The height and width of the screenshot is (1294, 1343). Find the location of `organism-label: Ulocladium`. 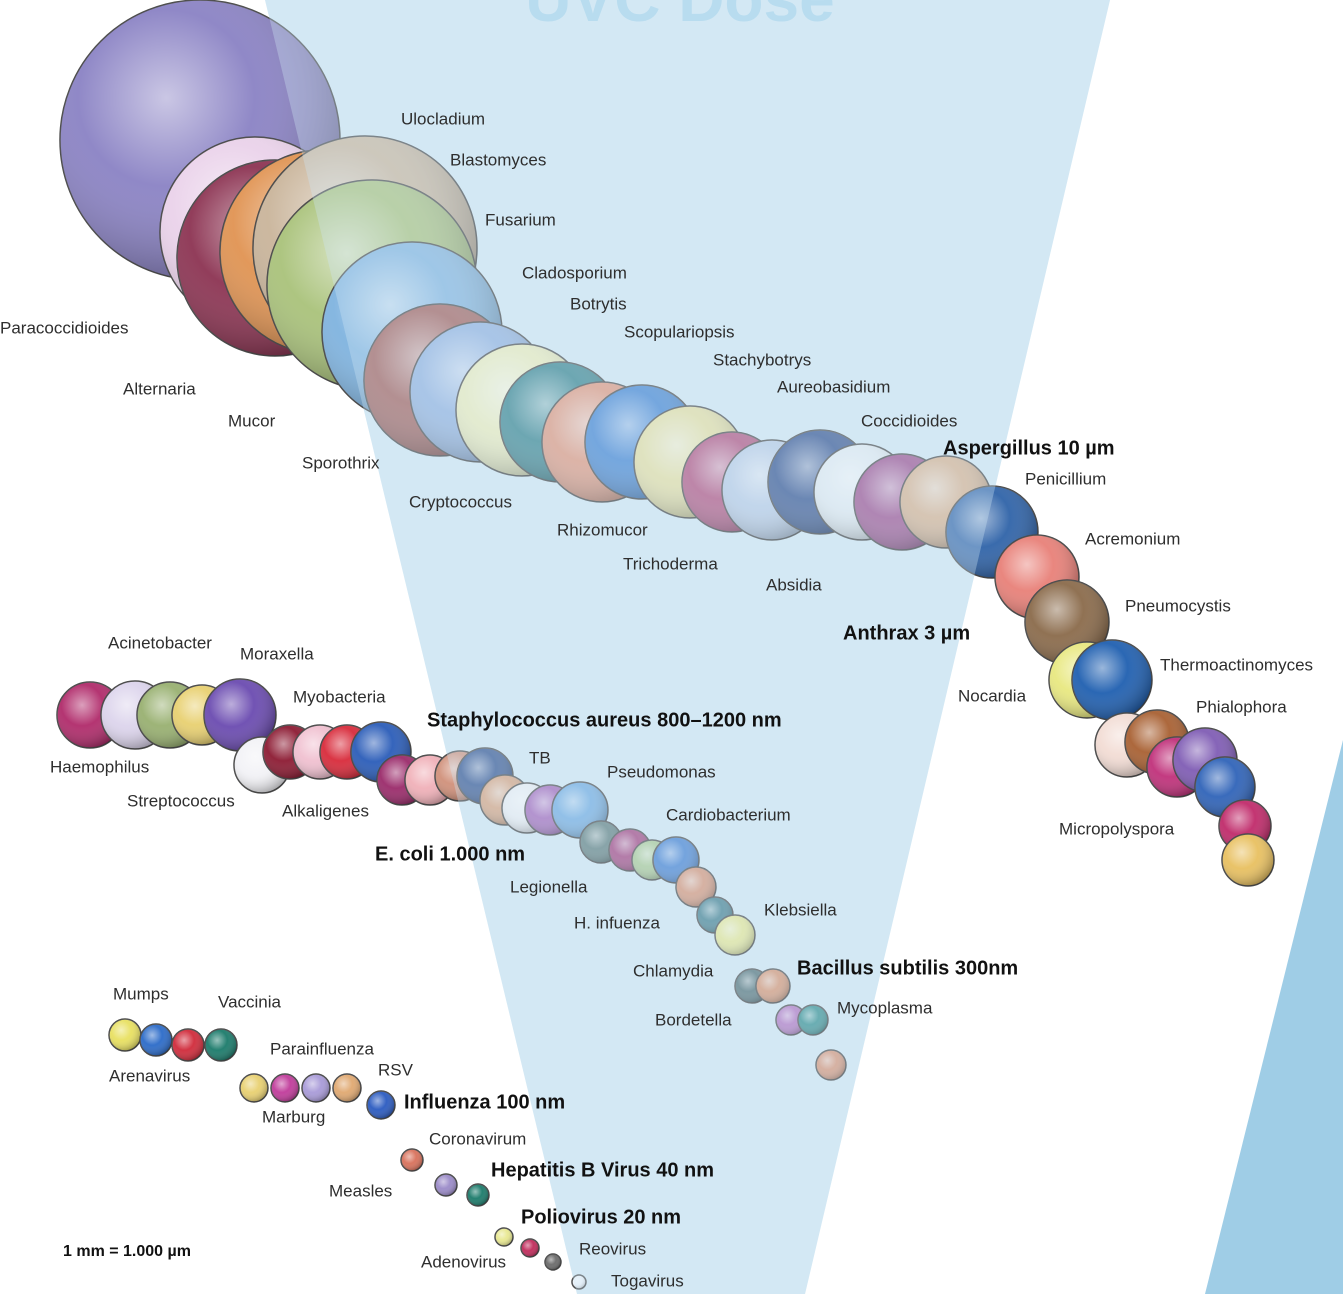

organism-label: Ulocladium is located at coordinates (443, 118).